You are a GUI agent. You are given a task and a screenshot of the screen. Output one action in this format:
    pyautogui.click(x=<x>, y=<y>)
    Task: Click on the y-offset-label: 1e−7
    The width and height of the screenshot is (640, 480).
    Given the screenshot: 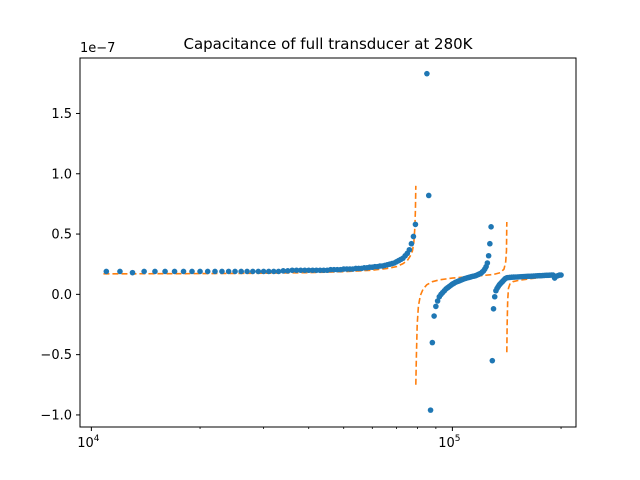 What is the action you would take?
    pyautogui.click(x=97, y=48)
    